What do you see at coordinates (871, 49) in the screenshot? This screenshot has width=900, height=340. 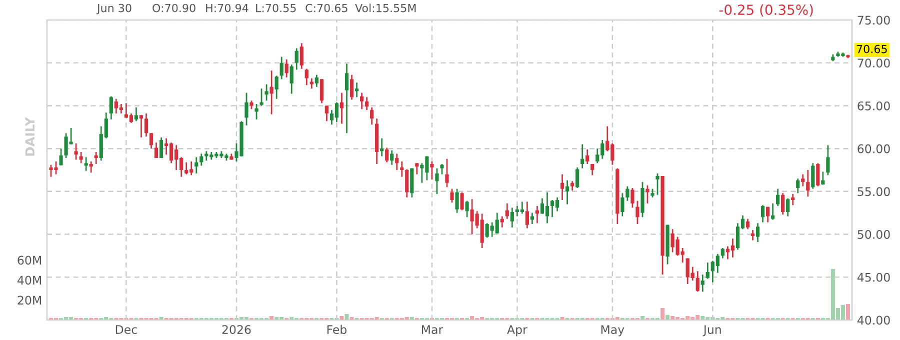 I see `text: 70.65` at bounding box center [871, 49].